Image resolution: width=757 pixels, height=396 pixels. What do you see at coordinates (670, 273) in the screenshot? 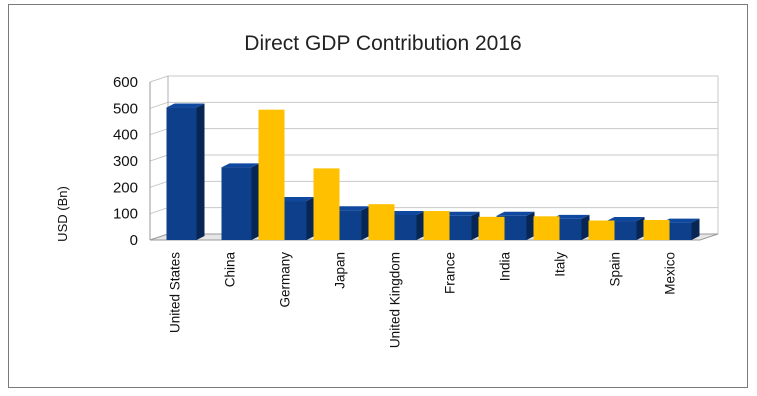
I see `x-tick-label: Mexico` at bounding box center [670, 273].